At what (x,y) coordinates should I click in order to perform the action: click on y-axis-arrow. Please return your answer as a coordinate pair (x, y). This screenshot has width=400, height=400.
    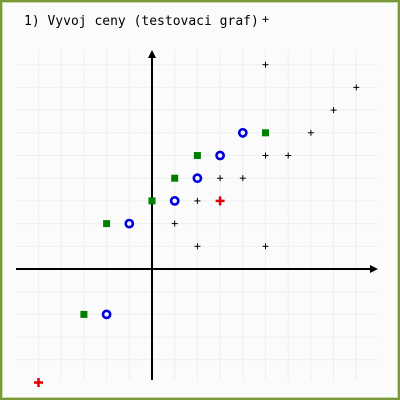
    Looking at the image, I should click on (152, 54).